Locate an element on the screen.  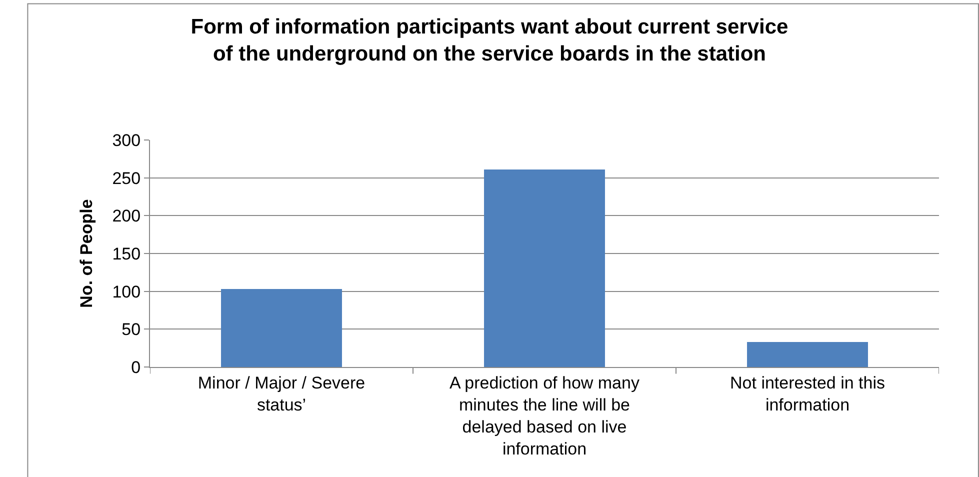
x-tick-label: Minor / Major / Severe status’ is located at coordinates (282, 393).